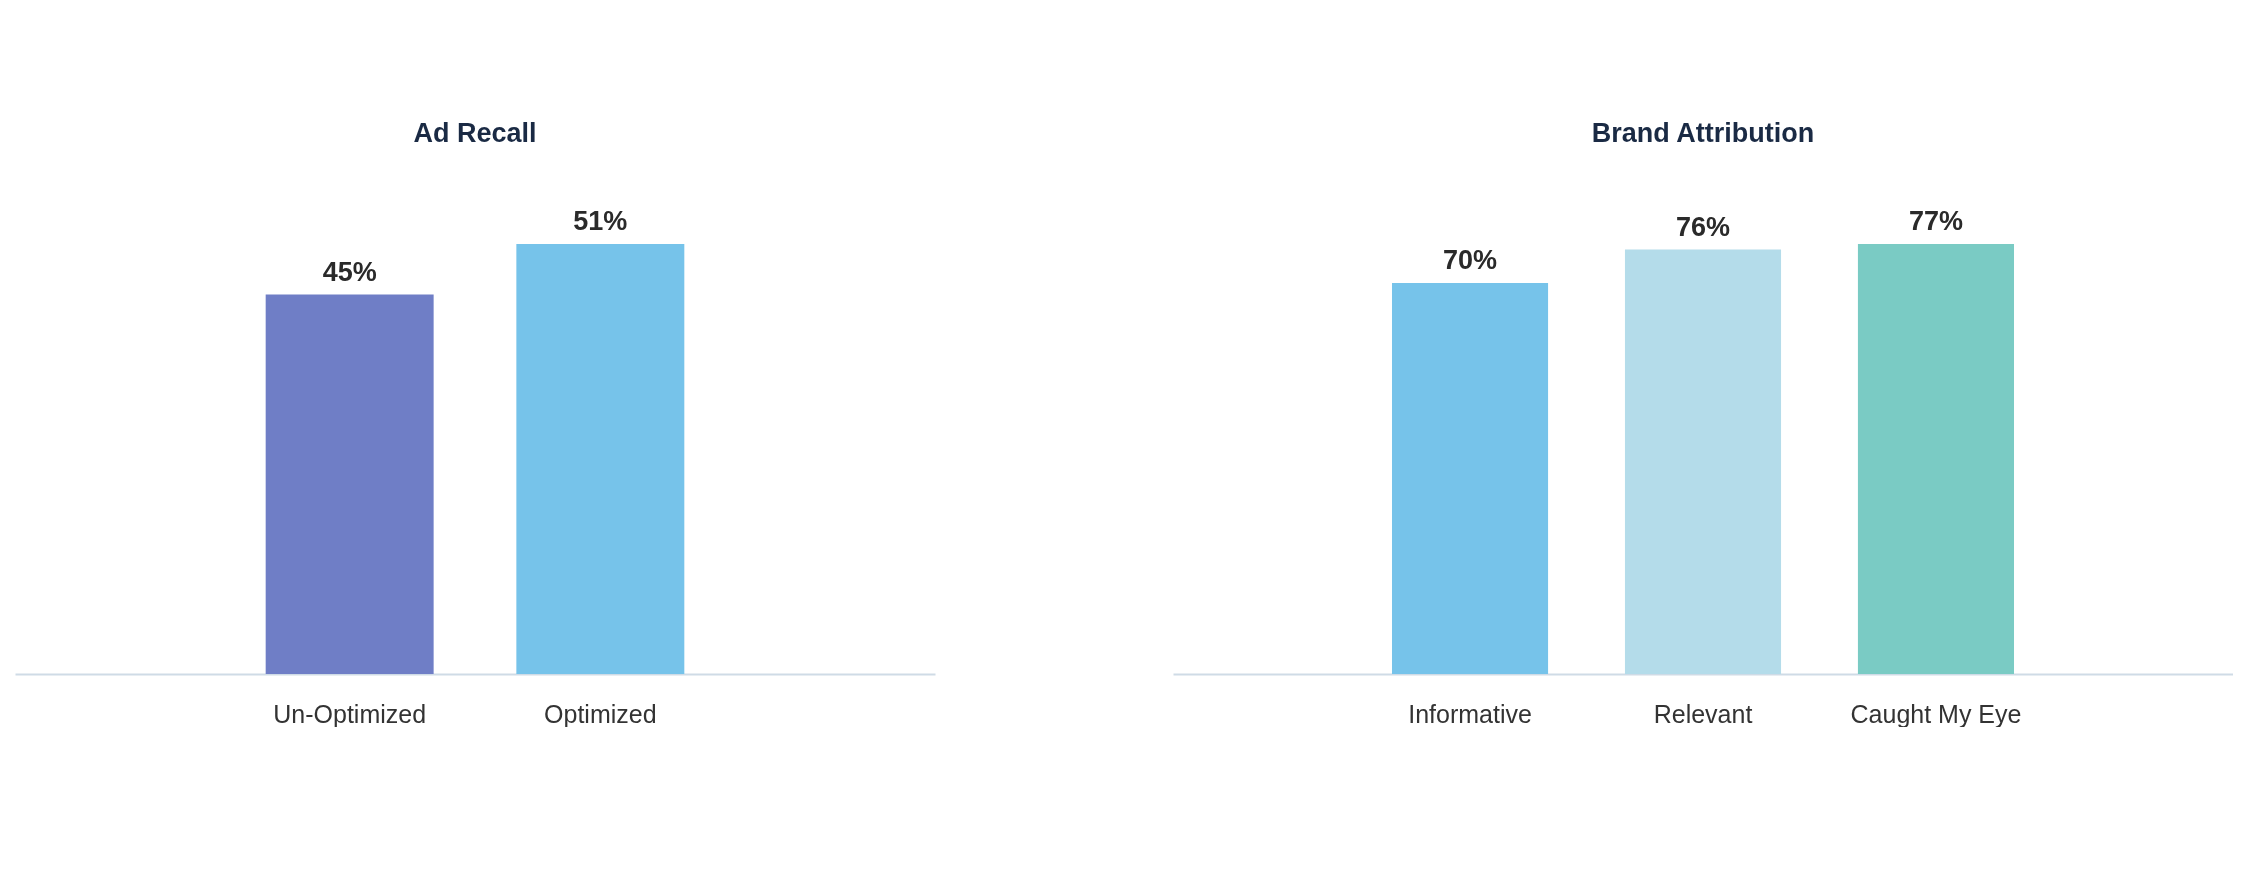  What do you see at coordinates (1703, 133) in the screenshot?
I see `chart-title: Brand Attribution` at bounding box center [1703, 133].